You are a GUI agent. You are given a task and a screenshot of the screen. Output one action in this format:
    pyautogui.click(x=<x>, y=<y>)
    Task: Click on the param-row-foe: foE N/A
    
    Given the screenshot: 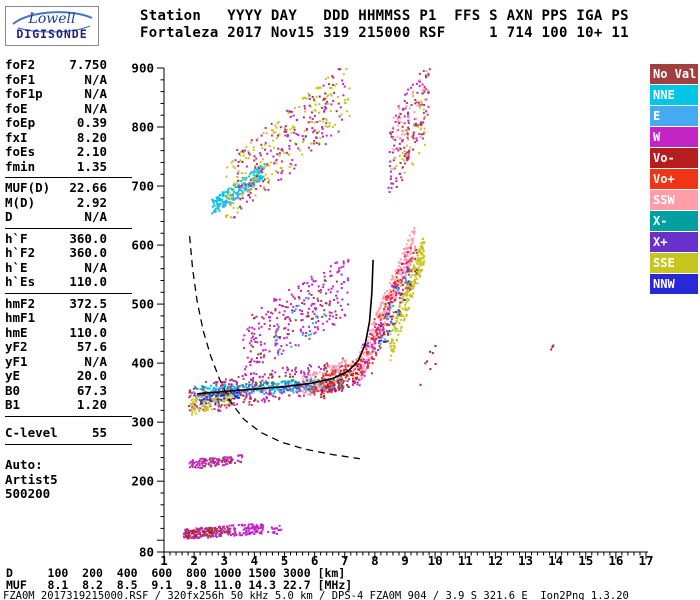 What is the action you would take?
    pyautogui.click(x=56, y=109)
    